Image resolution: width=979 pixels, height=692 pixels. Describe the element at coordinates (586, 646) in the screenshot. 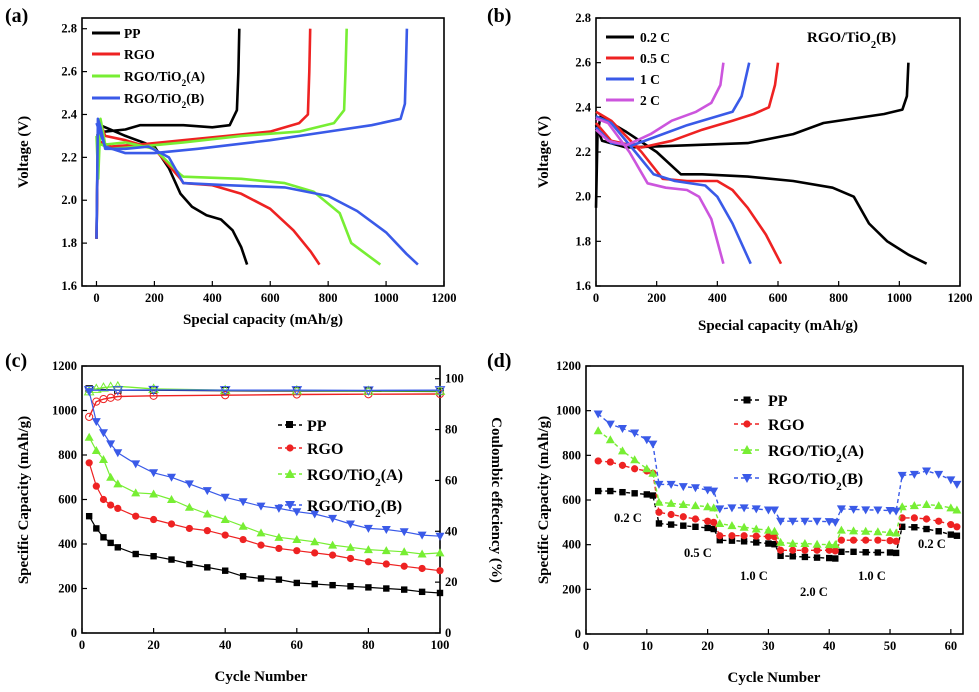

I see `x-tick-label: 0` at that location.